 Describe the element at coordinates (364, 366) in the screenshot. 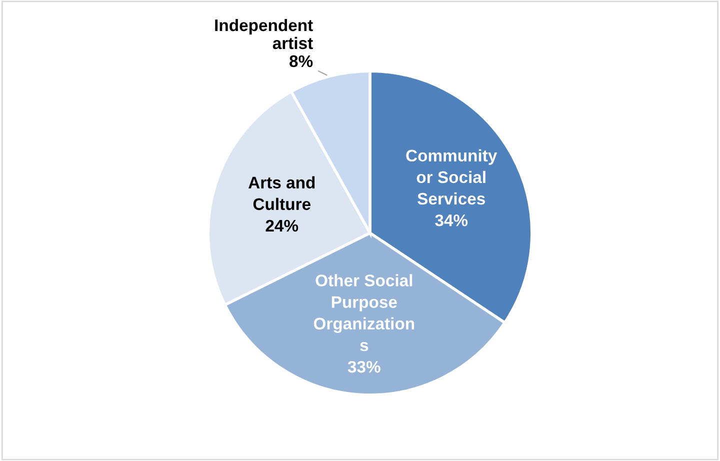

I see `data-label: 33%` at that location.